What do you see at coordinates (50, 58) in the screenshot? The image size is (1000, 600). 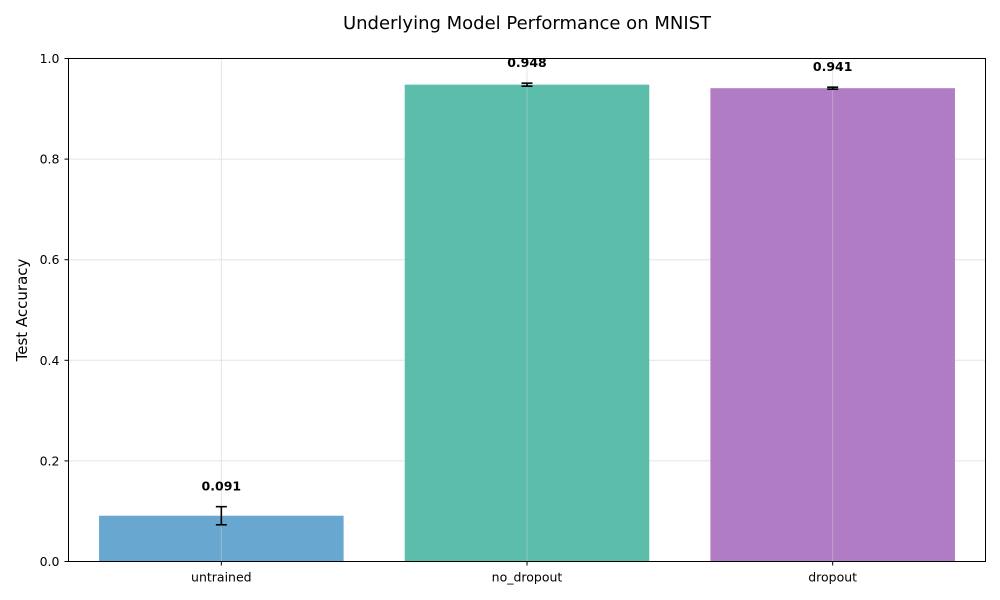 I see `y-tick-label: 1.0` at bounding box center [50, 58].